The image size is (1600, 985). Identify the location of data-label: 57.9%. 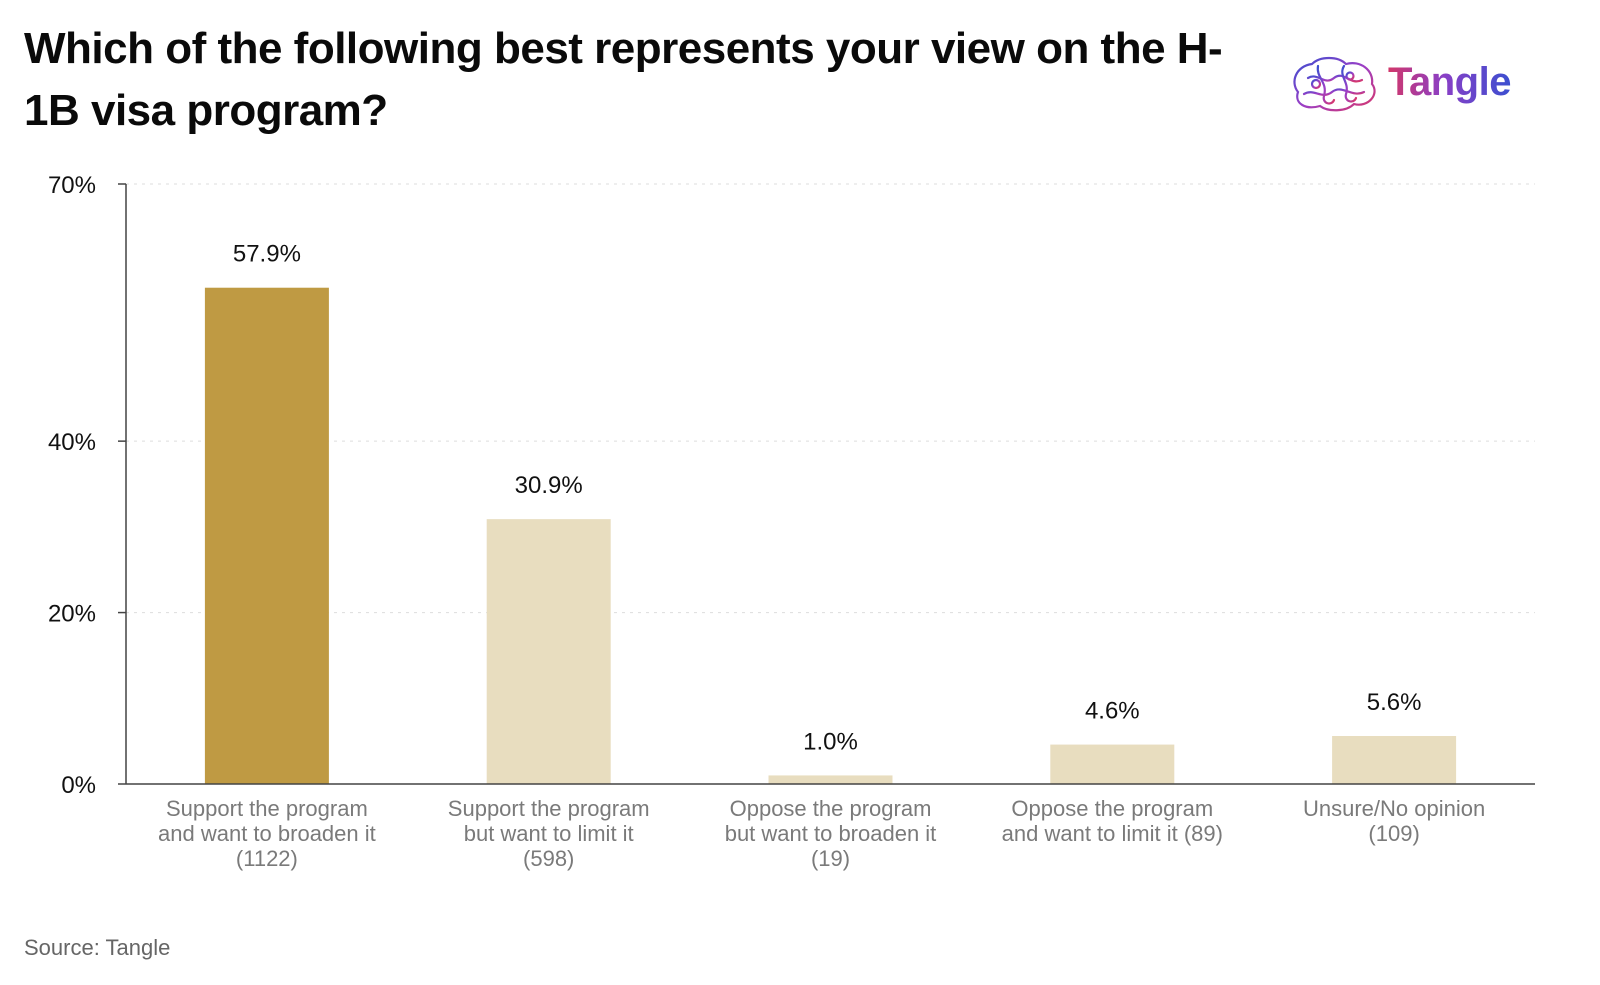
(267, 254).